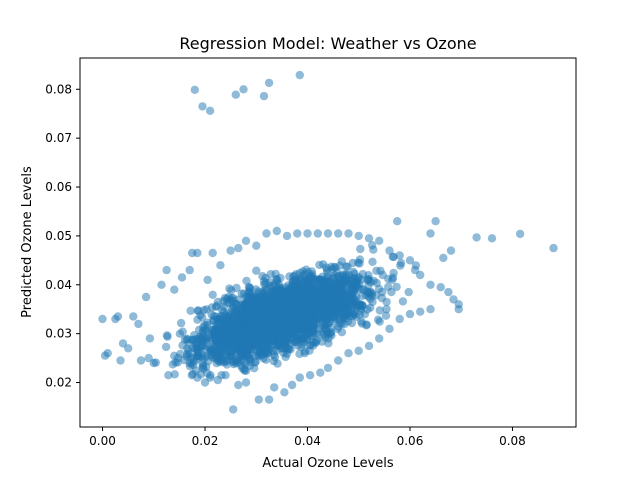 Image resolution: width=640 pixels, height=485 pixels. I want to click on y-tick-label: 0.02, so click(58, 383).